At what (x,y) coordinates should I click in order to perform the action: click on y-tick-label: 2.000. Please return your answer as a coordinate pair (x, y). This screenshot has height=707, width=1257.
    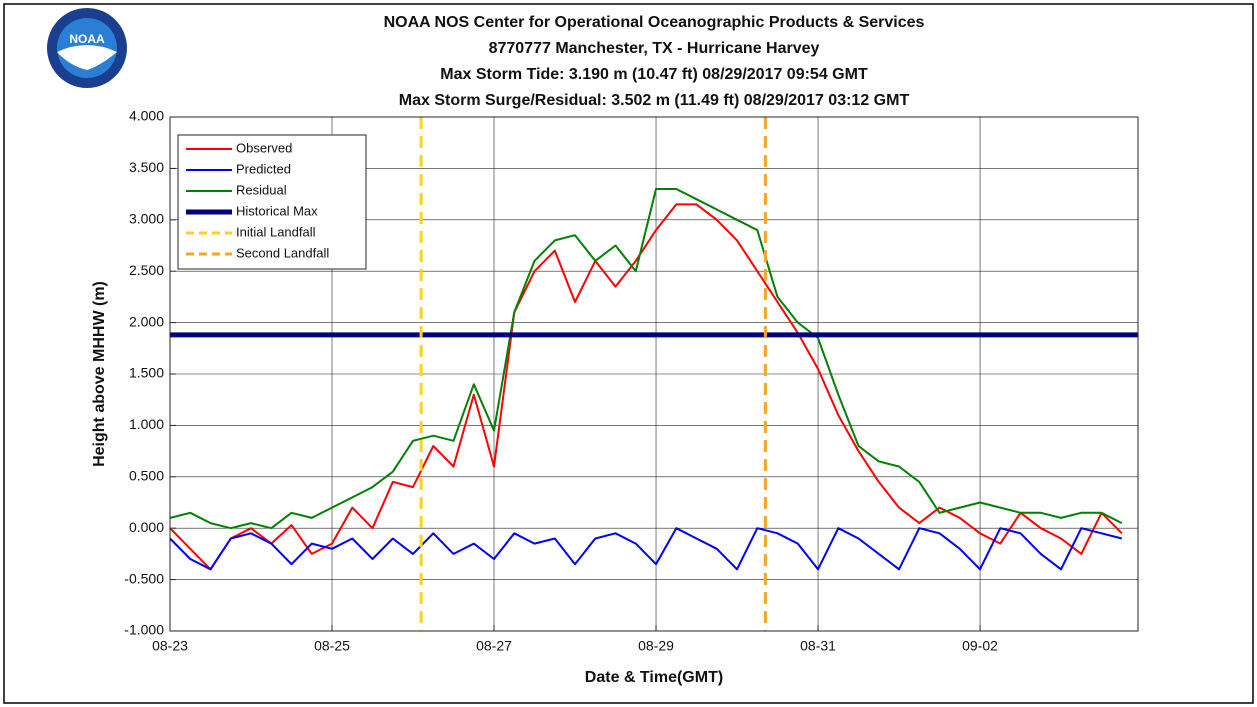
    Looking at the image, I should click on (146, 321).